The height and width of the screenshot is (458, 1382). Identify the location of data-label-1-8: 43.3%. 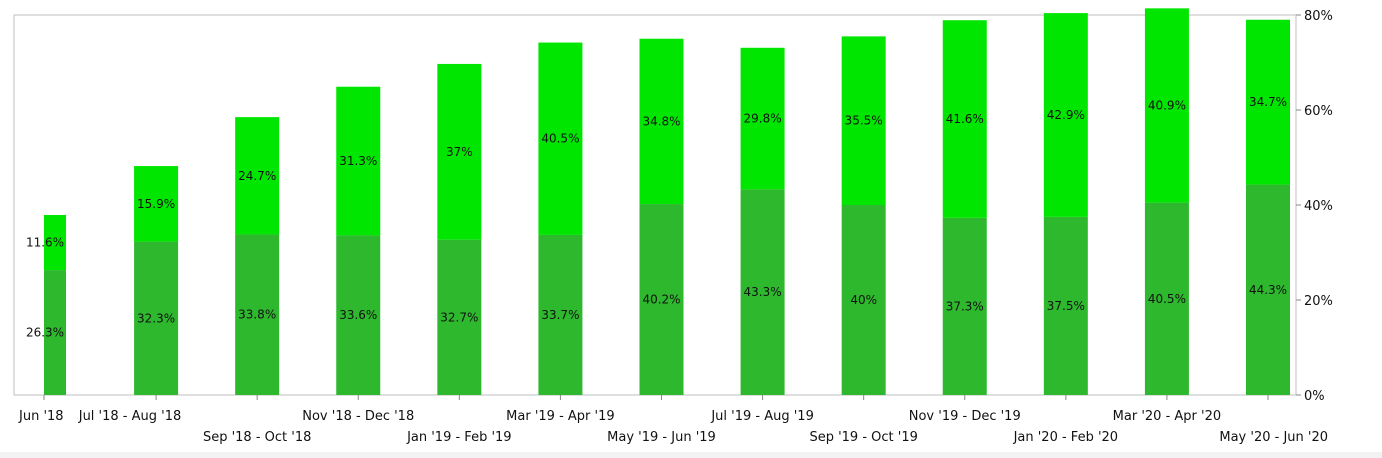
(763, 292).